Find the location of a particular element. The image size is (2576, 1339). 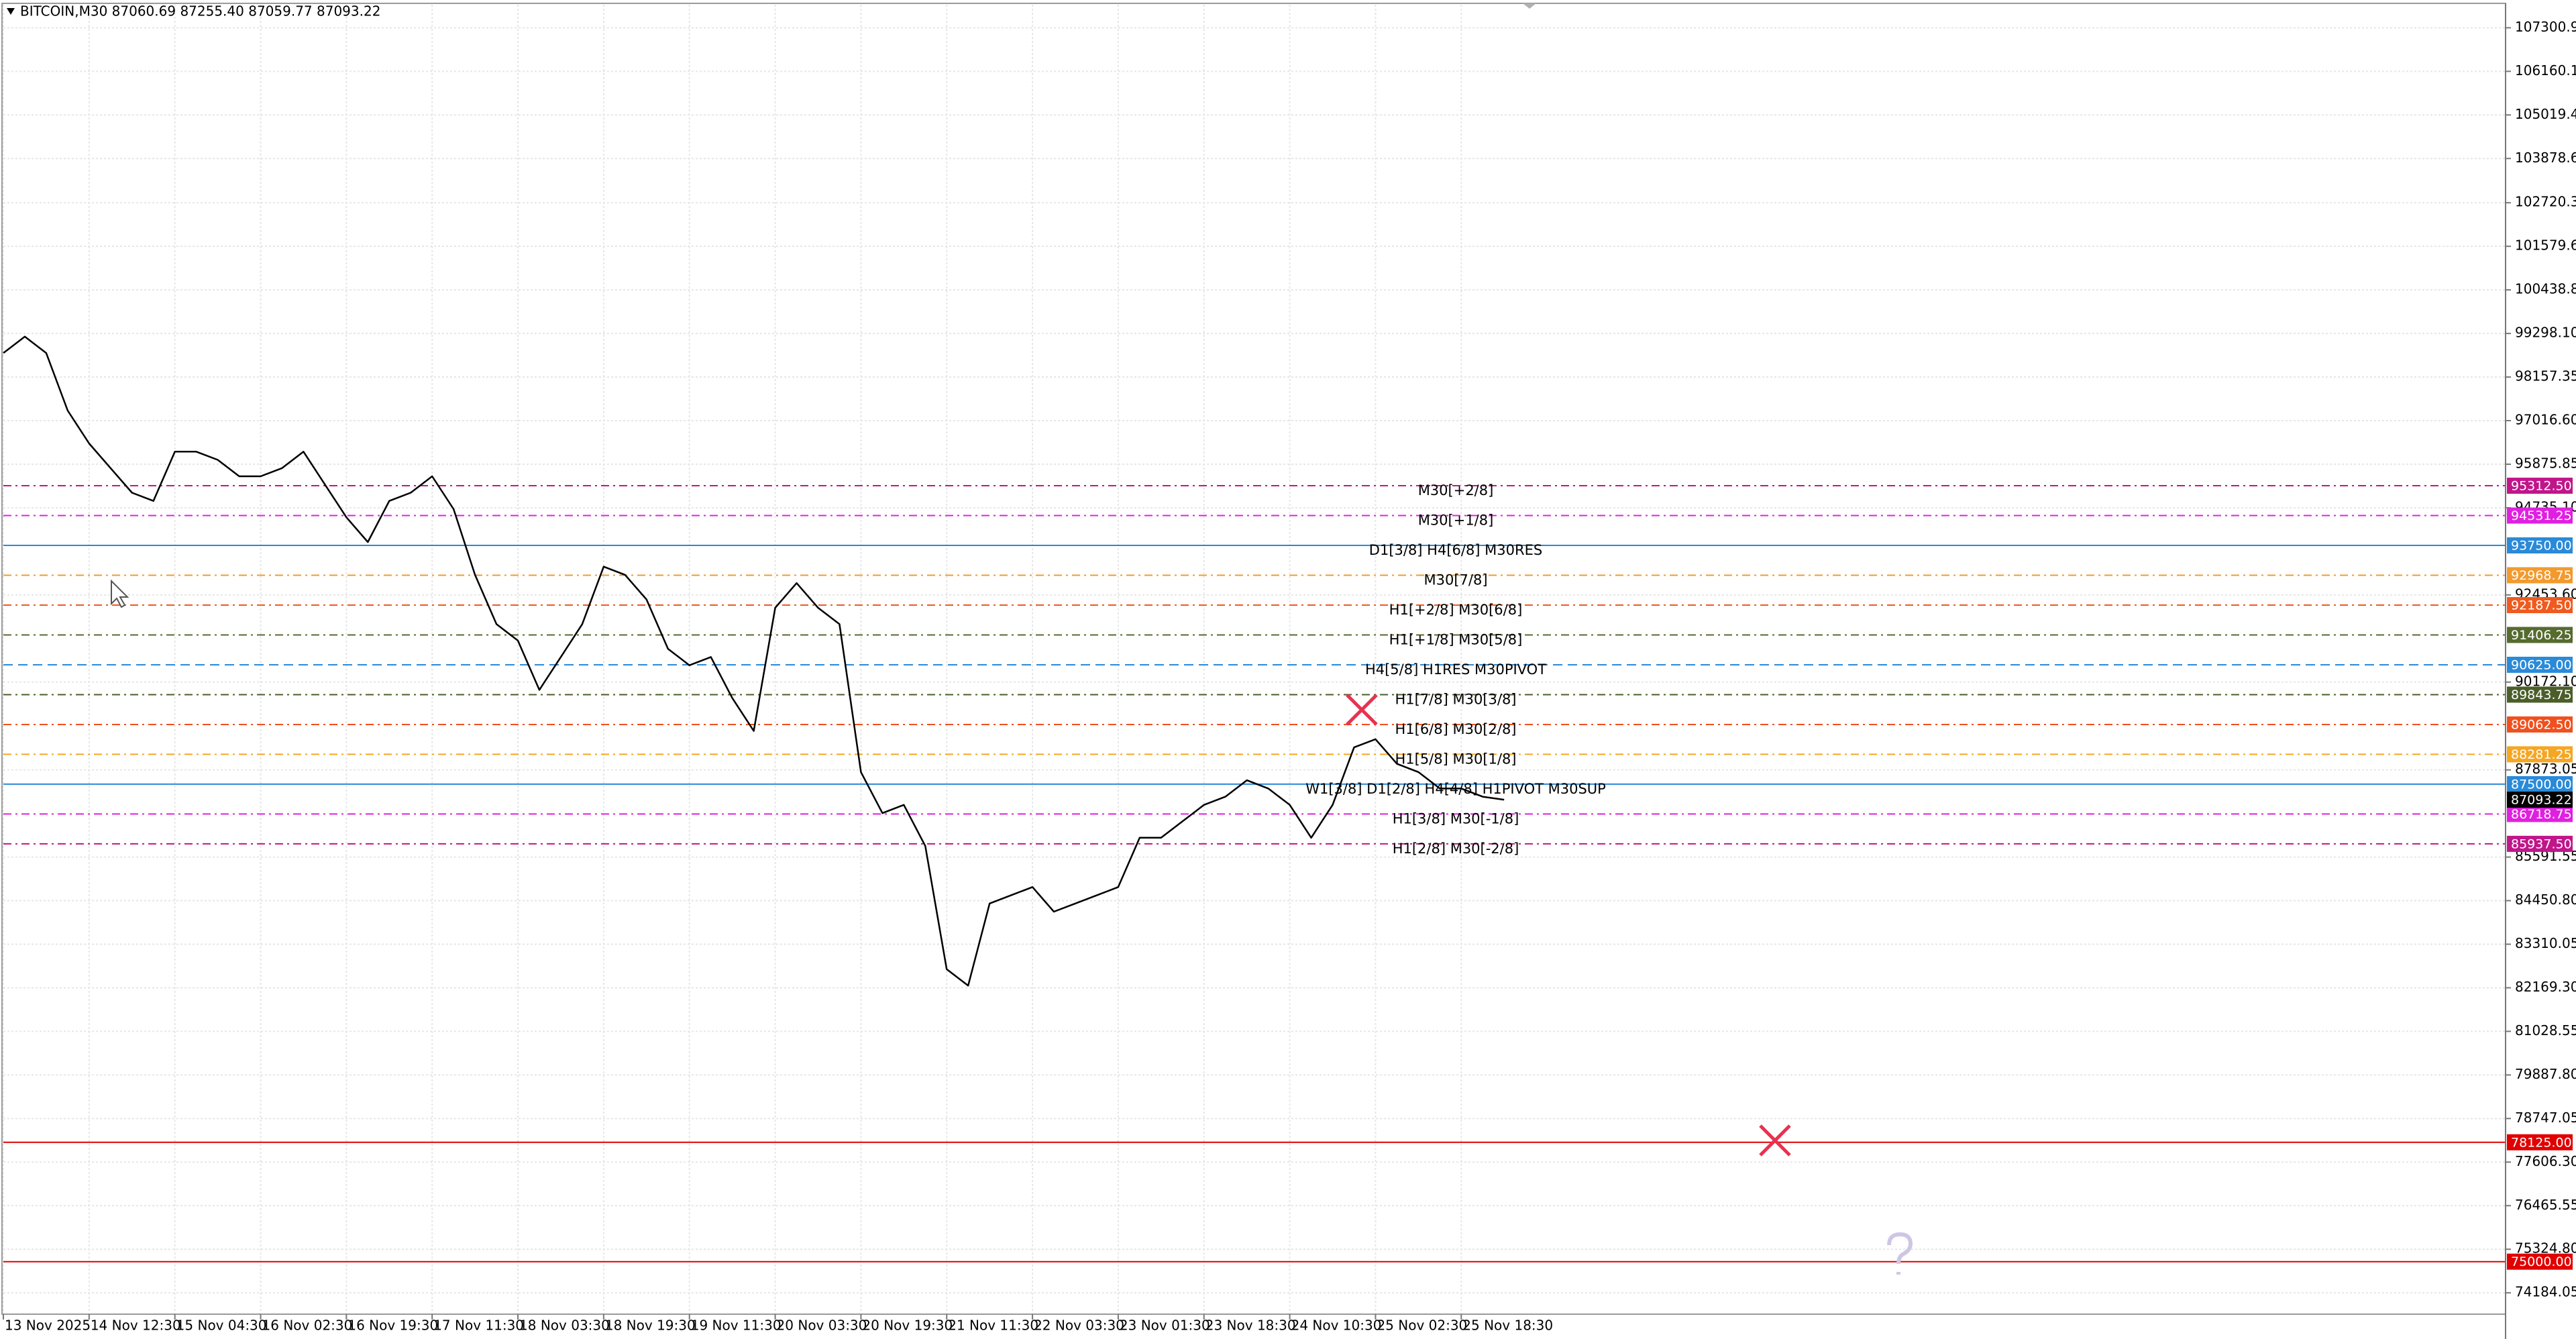

y-tick-label: 82169.30 is located at coordinates (2545, 987).